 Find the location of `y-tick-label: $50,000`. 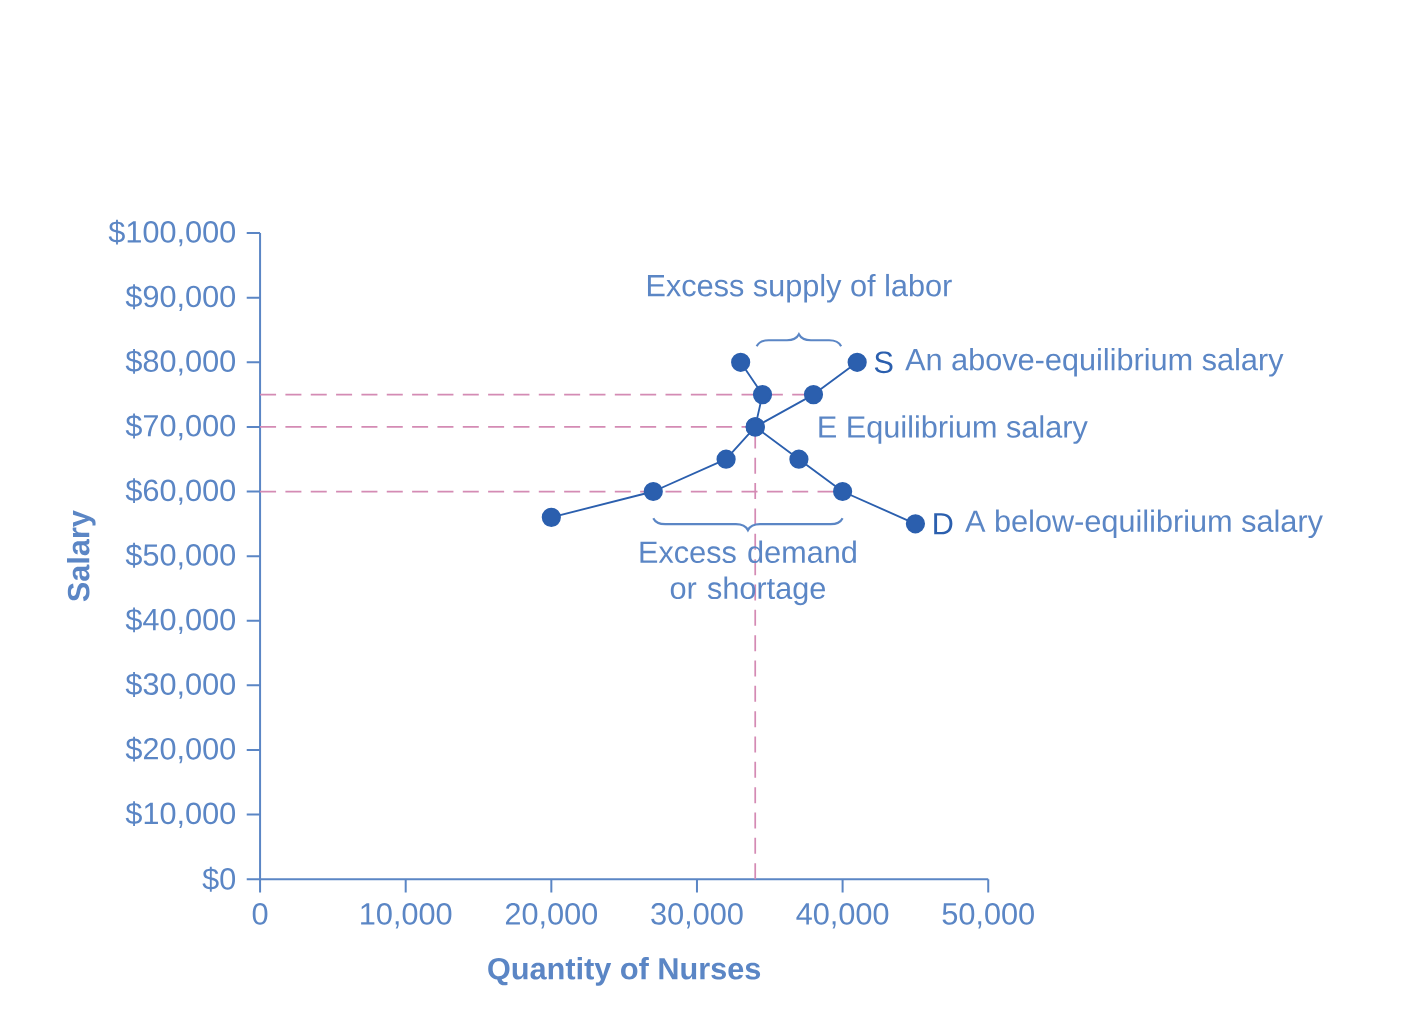

y-tick-label: $50,000 is located at coordinates (180, 556).